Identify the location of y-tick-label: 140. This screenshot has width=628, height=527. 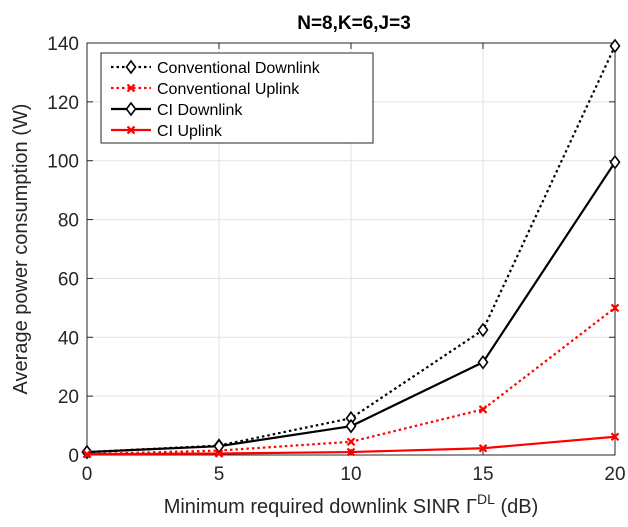
(63, 44).